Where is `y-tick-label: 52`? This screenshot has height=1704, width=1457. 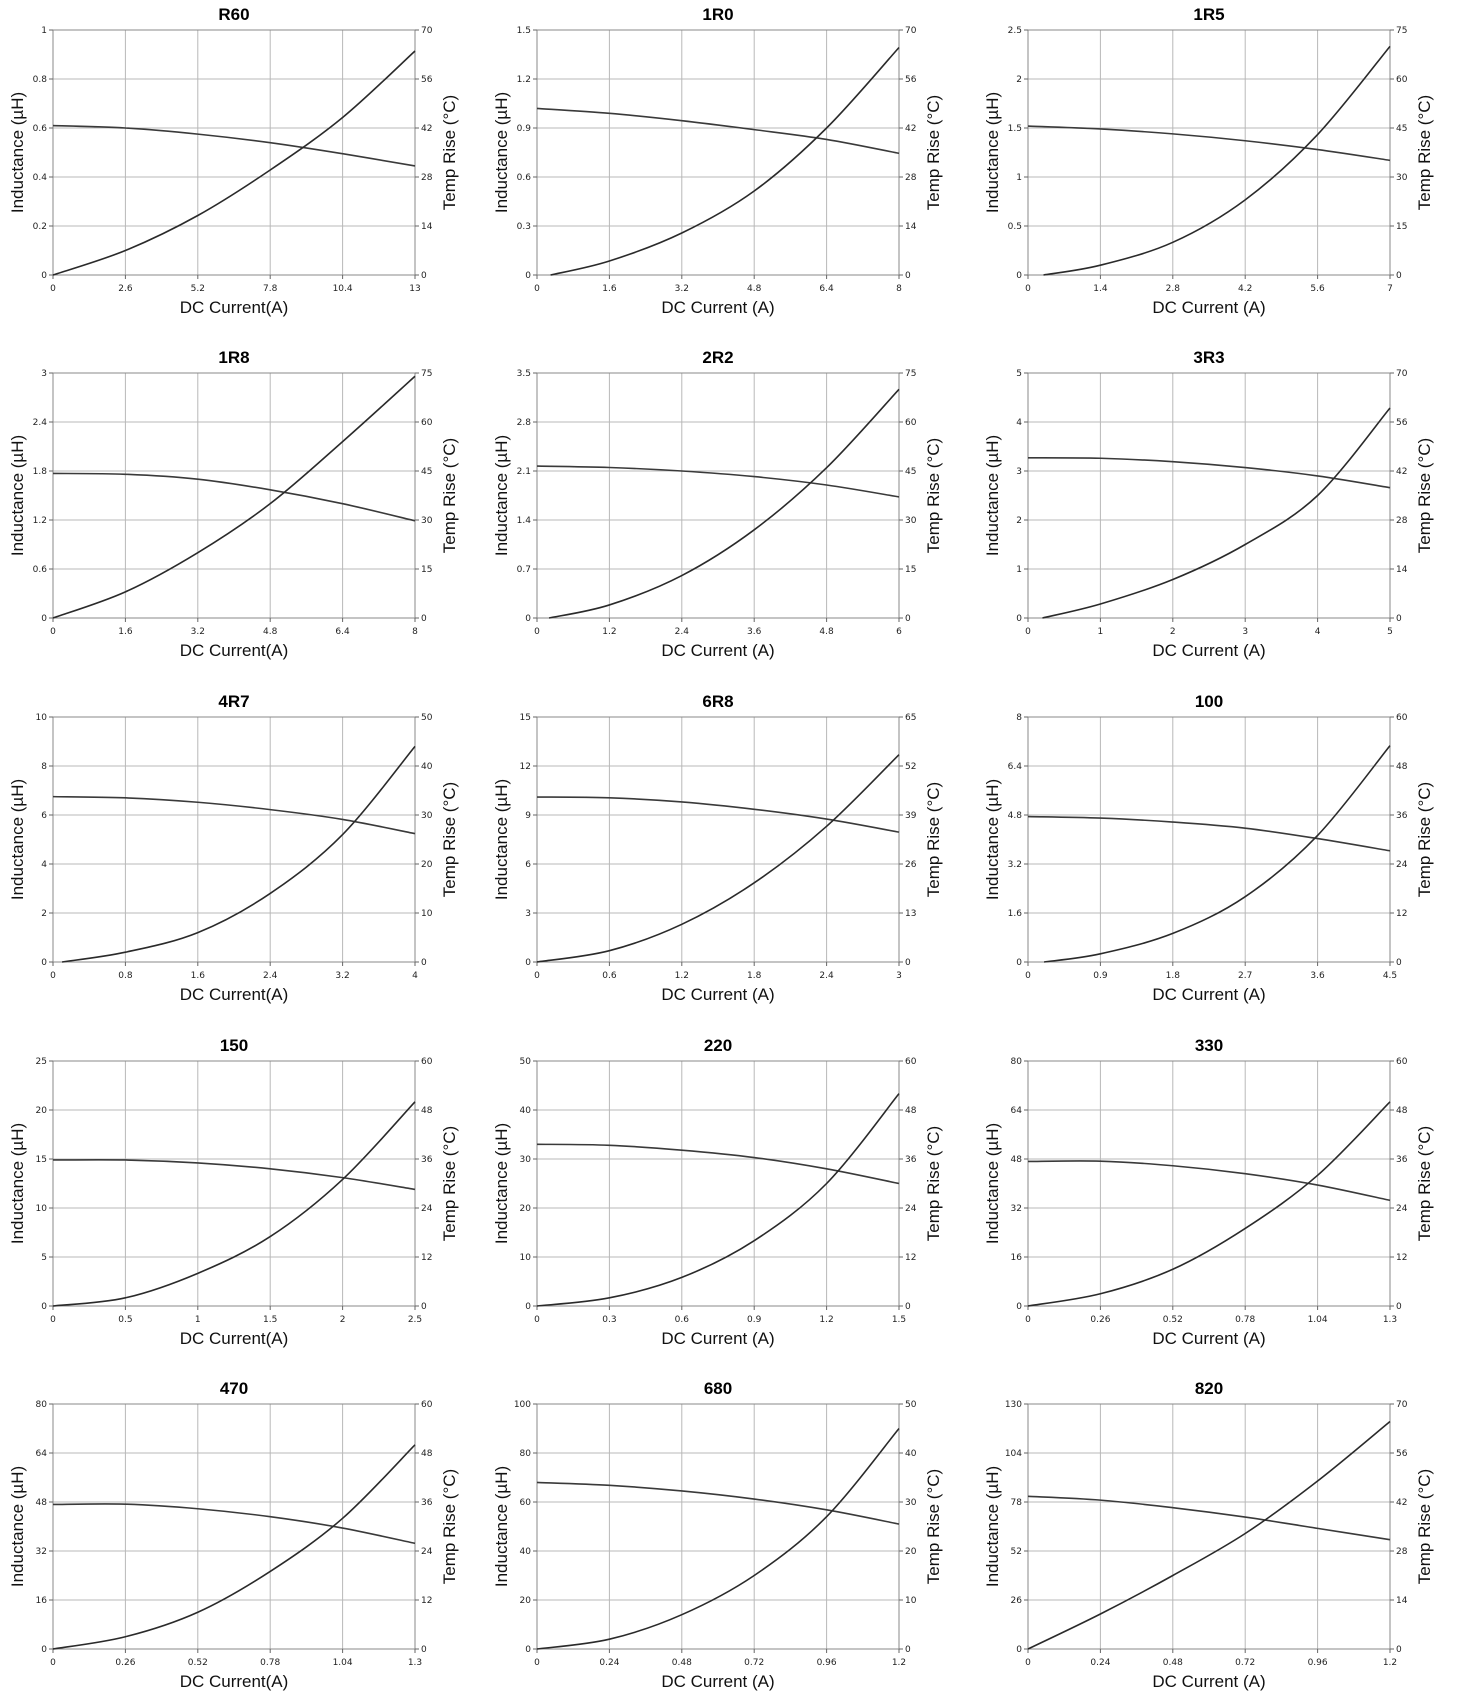 y-tick-label: 52 is located at coordinates (1016, 1552).